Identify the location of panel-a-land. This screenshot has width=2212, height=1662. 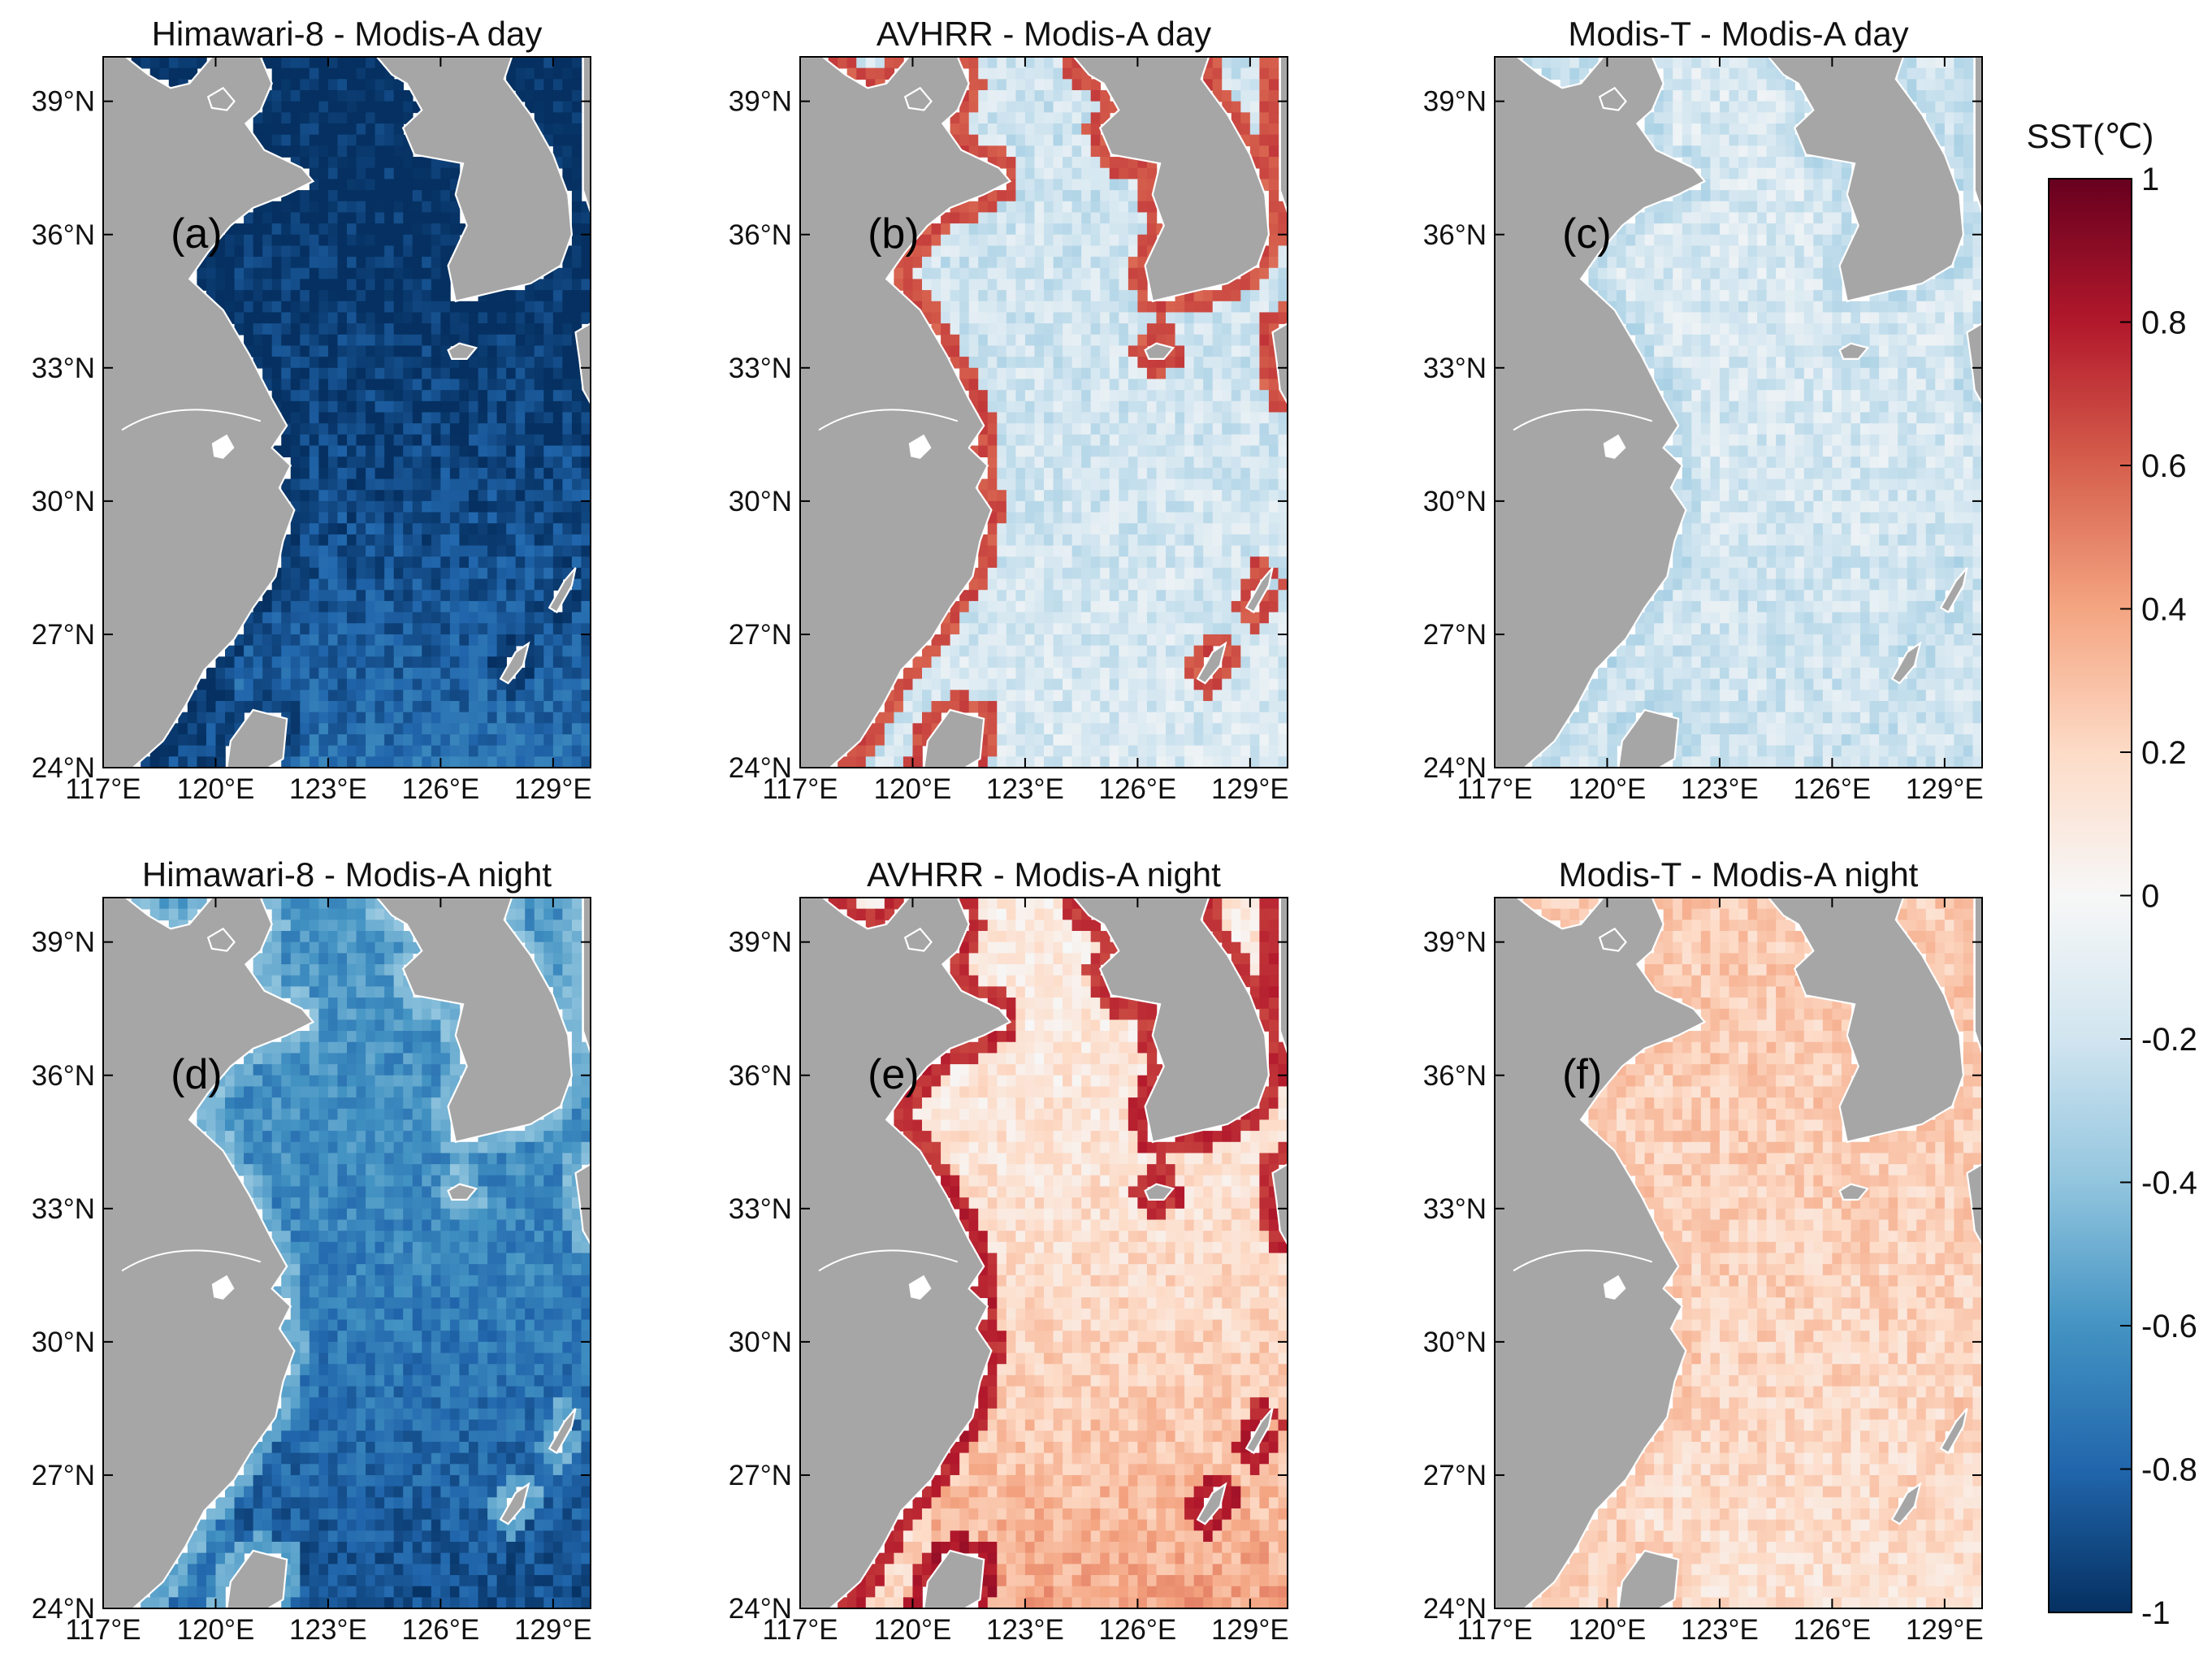
(347, 412).